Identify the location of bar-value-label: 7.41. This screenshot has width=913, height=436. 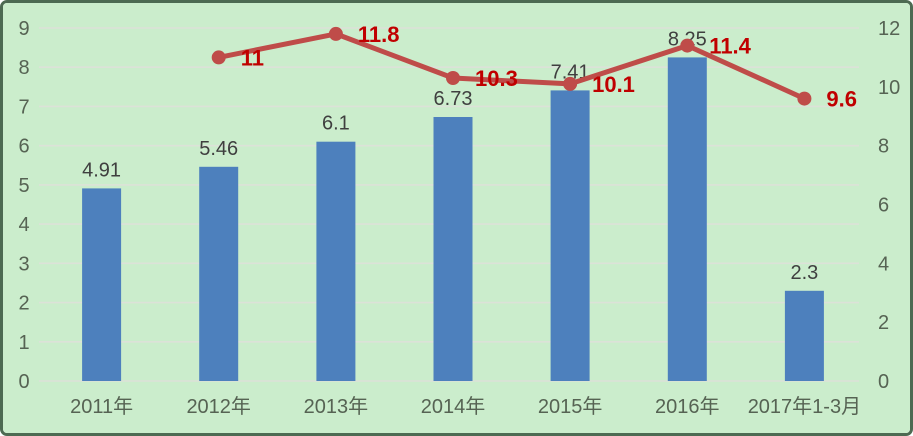
(570, 72).